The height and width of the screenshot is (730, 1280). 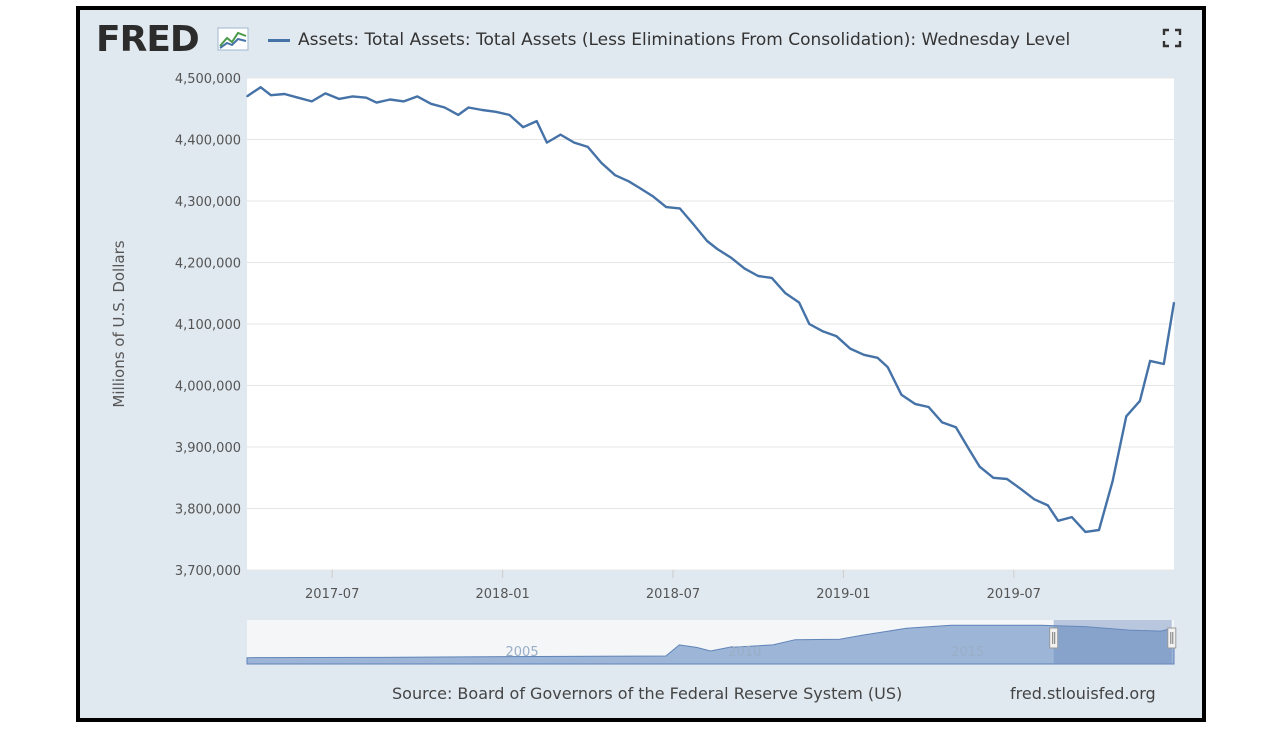 What do you see at coordinates (208, 79) in the screenshot?
I see `y-tick-label: 4,500,000` at bounding box center [208, 79].